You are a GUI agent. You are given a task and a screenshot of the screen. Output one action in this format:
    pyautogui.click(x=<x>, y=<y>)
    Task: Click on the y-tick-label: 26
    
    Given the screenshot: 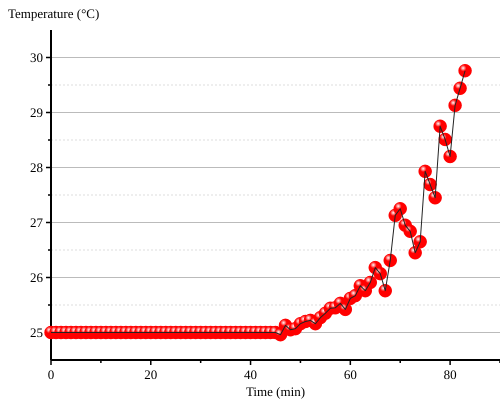 What is the action you would take?
    pyautogui.click(x=37, y=278)
    